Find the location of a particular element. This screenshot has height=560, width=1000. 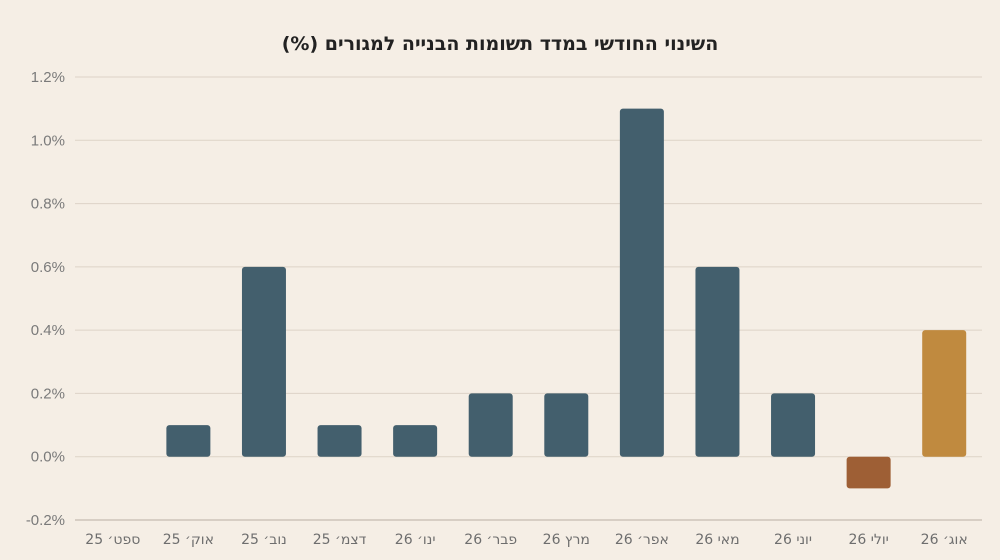

x-tick-label: ינו׳ 26 is located at coordinates (415, 540).